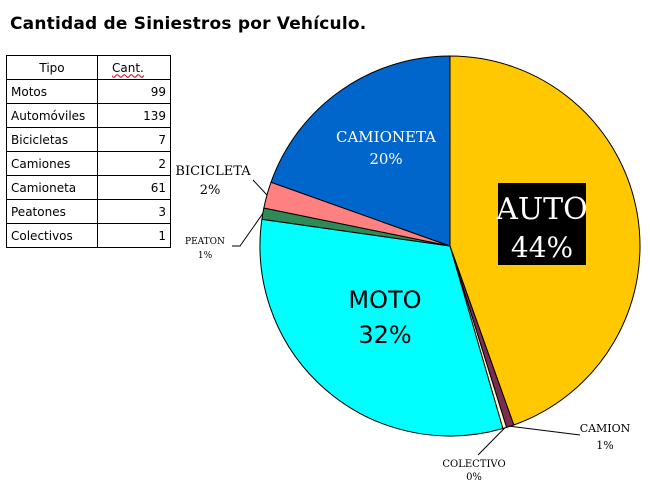  Describe the element at coordinates (88, 115) in the screenshot. I see `table-row: Automóviles 139` at that location.